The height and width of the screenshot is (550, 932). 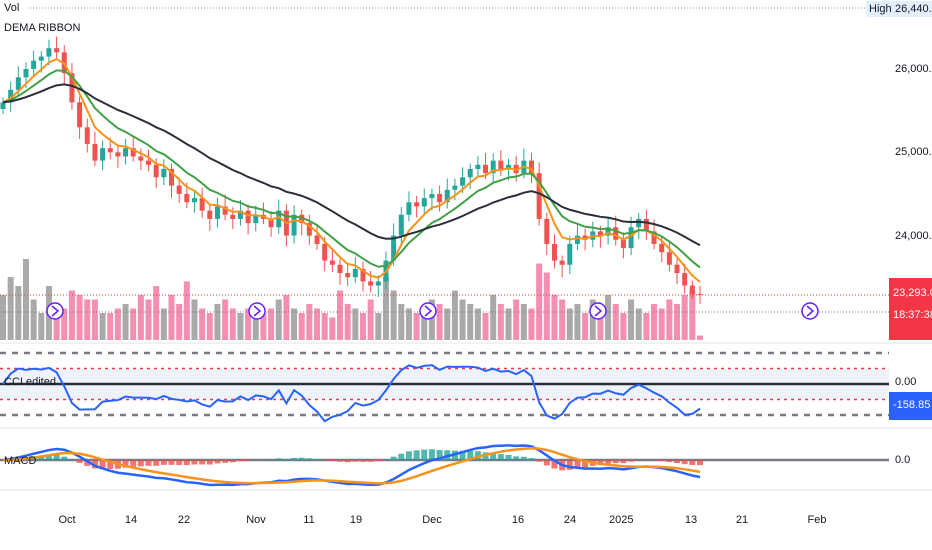 I want to click on x-axis-tick: Feb, so click(x=817, y=520).